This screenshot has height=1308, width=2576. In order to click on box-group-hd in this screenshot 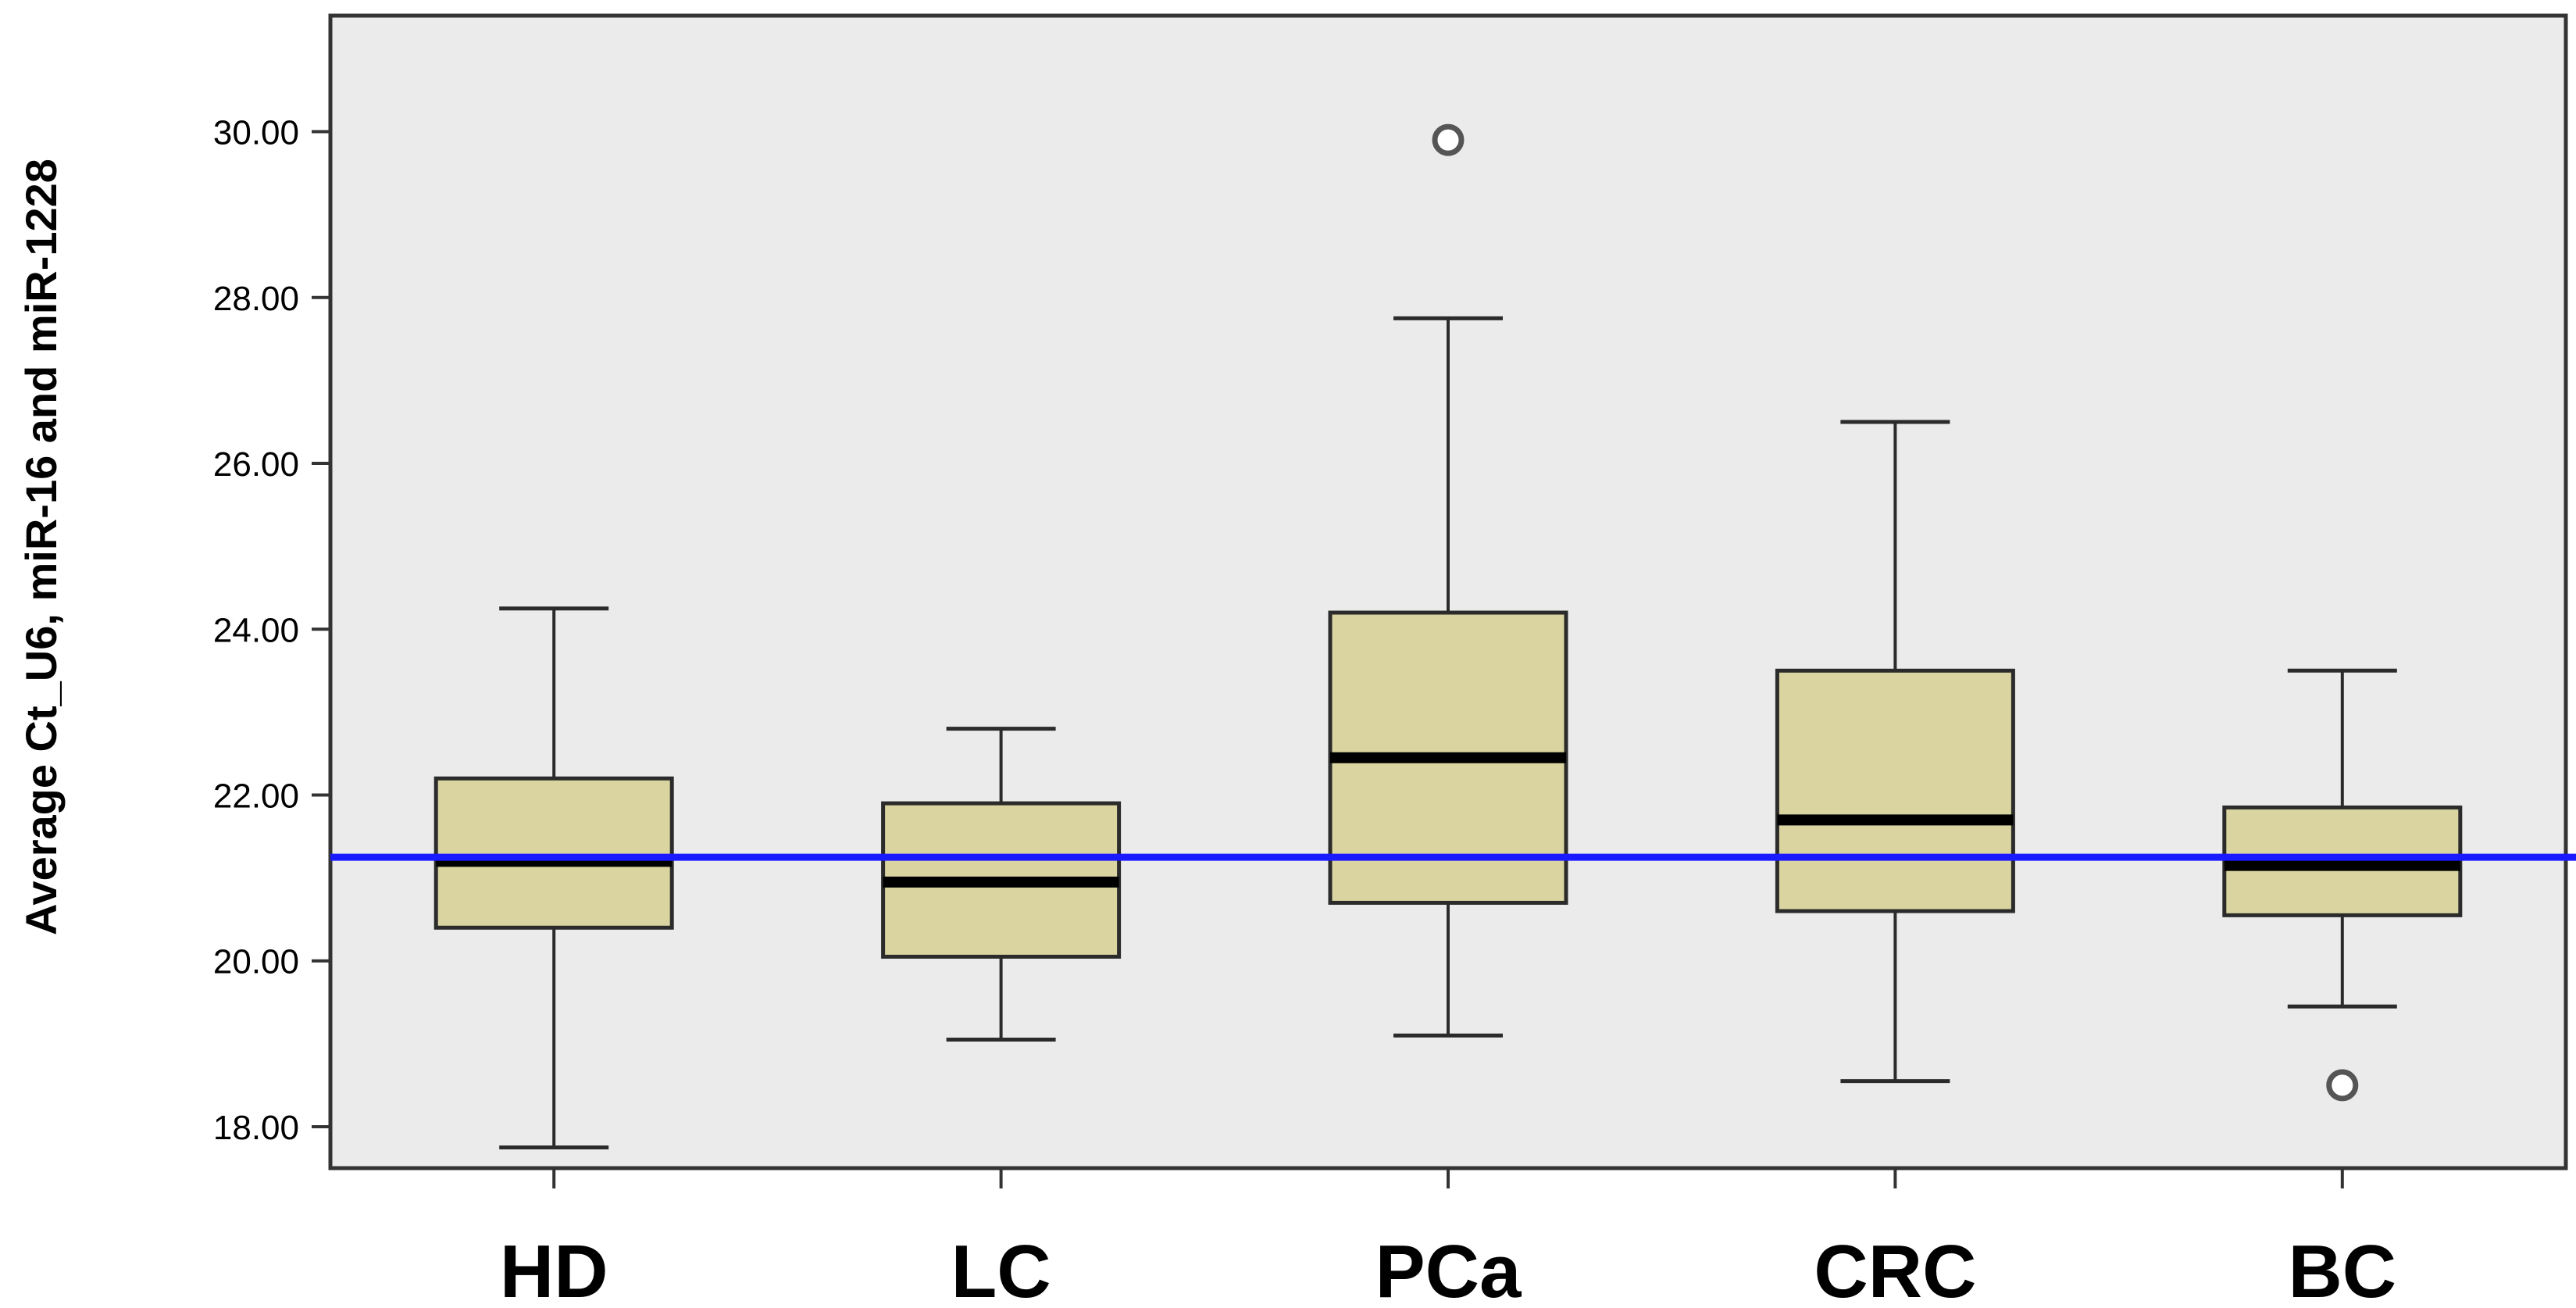, I will do `click(553, 877)`.